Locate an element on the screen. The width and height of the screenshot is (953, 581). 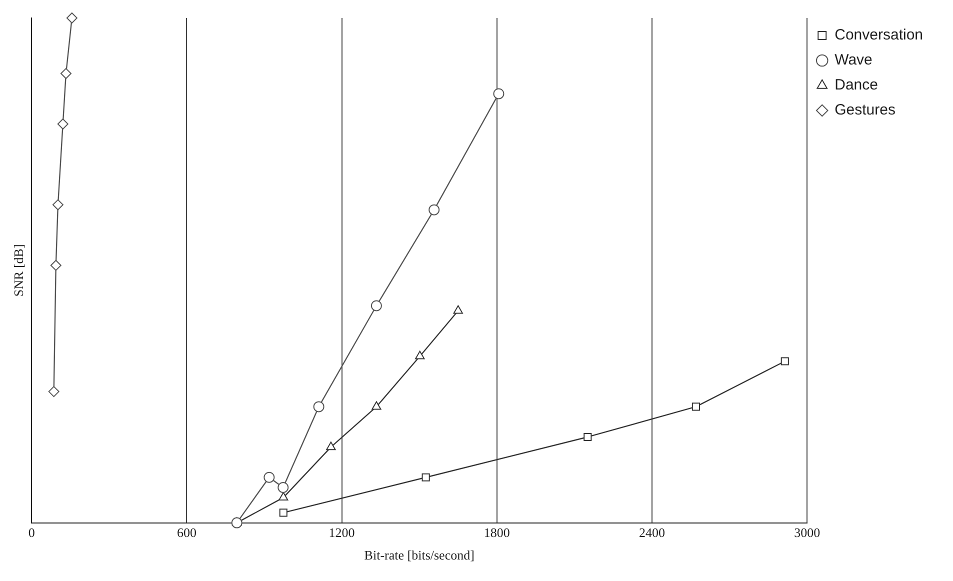
x-tick-label: 2400 is located at coordinates (652, 532).